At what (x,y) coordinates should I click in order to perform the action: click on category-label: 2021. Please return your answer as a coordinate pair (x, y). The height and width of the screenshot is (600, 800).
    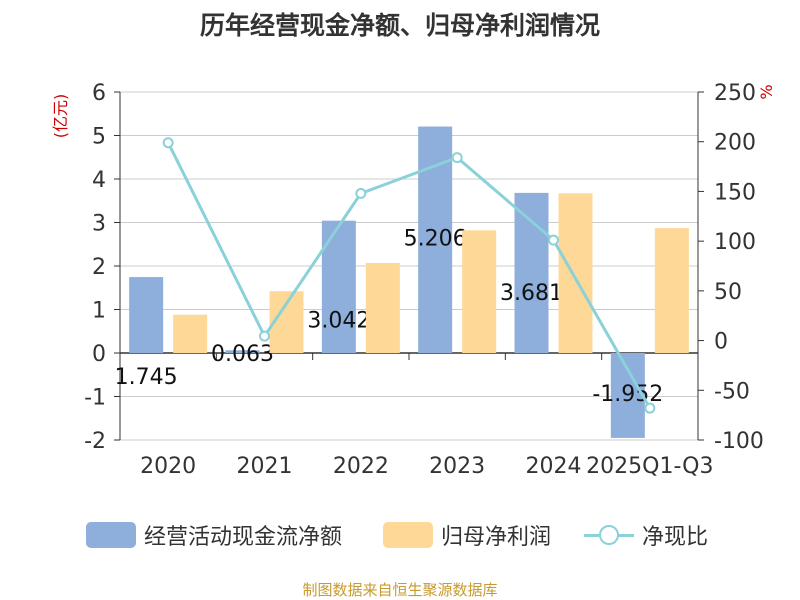
    Looking at the image, I should click on (265, 466).